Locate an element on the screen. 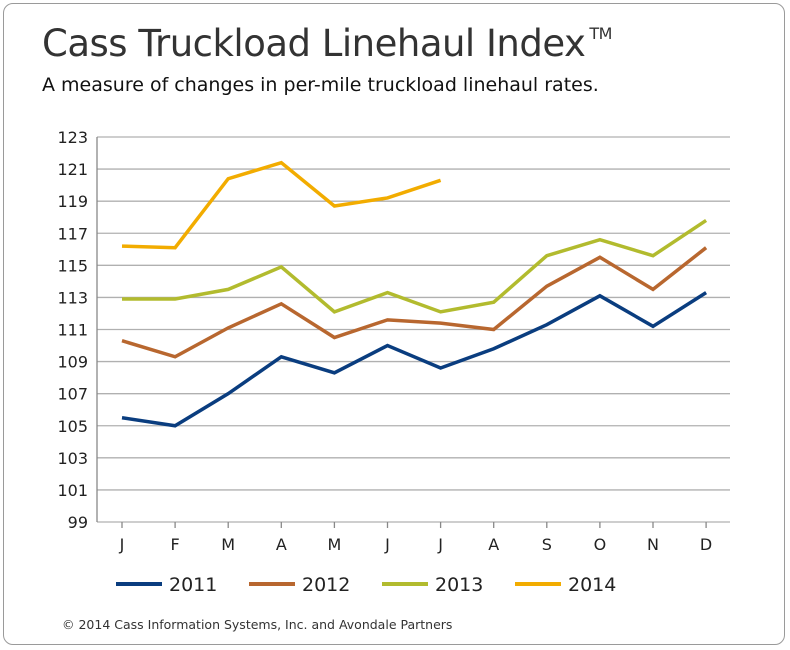  y-tick-label: 99 is located at coordinates (78, 522).